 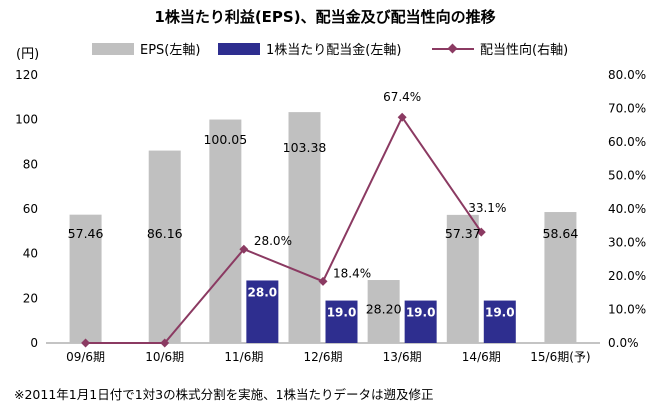 What do you see at coordinates (224, 394) in the screenshot?
I see `footnote: ※2011年1月1日付で1対3の株式分割を実施、1株当たりデータは遡及修正` at bounding box center [224, 394].